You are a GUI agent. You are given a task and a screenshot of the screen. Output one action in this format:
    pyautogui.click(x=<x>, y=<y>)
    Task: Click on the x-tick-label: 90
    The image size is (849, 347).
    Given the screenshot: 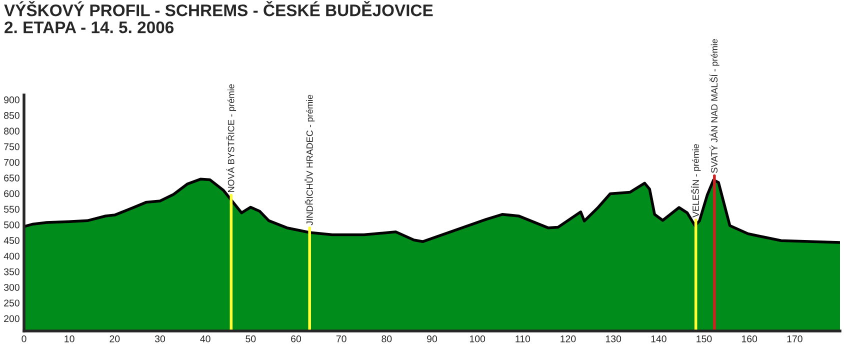 What is the action you would take?
    pyautogui.click(x=432, y=338)
    